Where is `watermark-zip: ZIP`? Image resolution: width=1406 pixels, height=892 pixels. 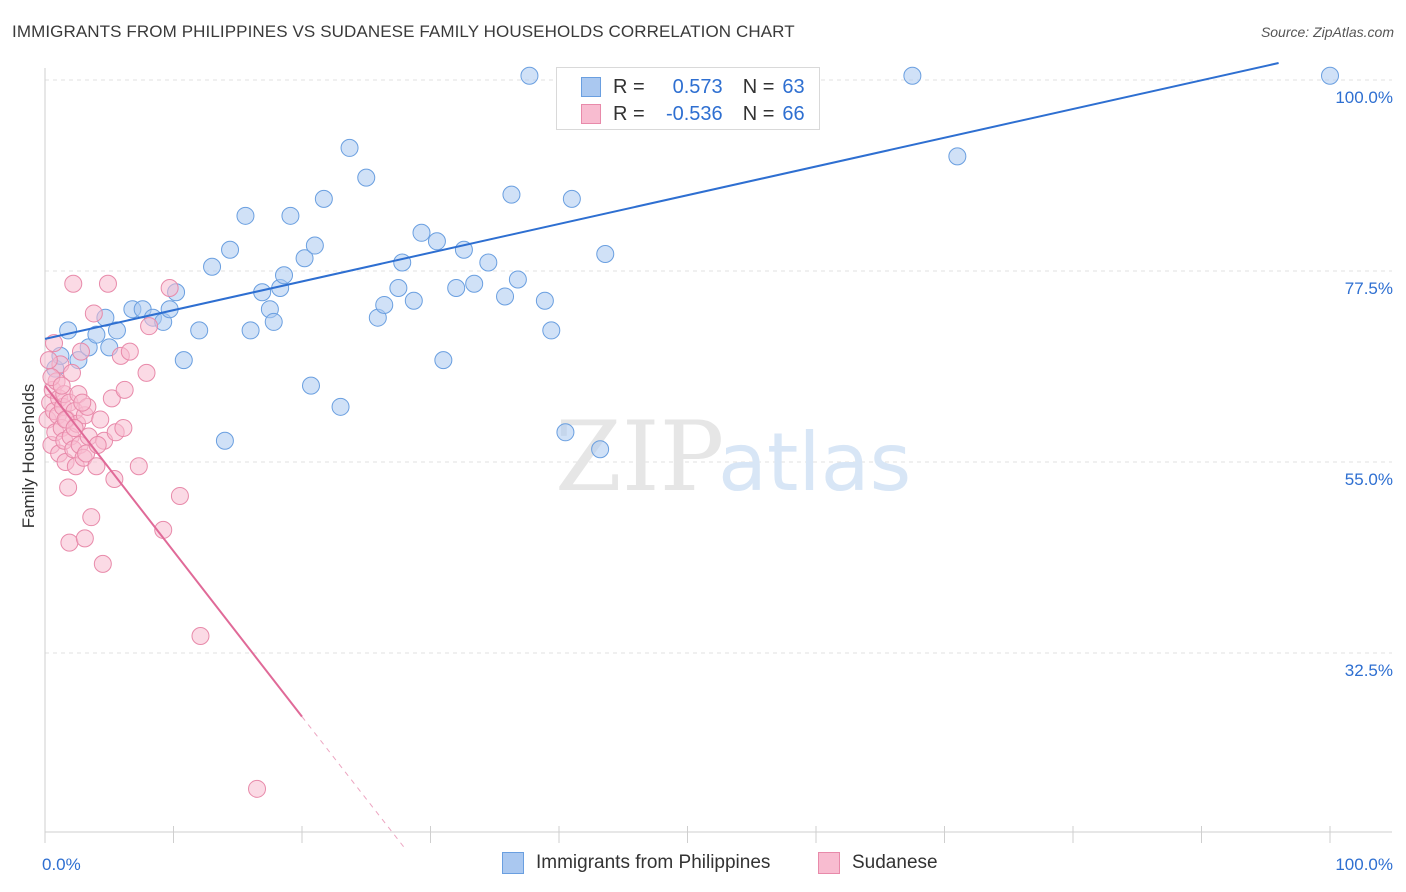 watermark-zip: ZIP is located at coordinates (639, 457).